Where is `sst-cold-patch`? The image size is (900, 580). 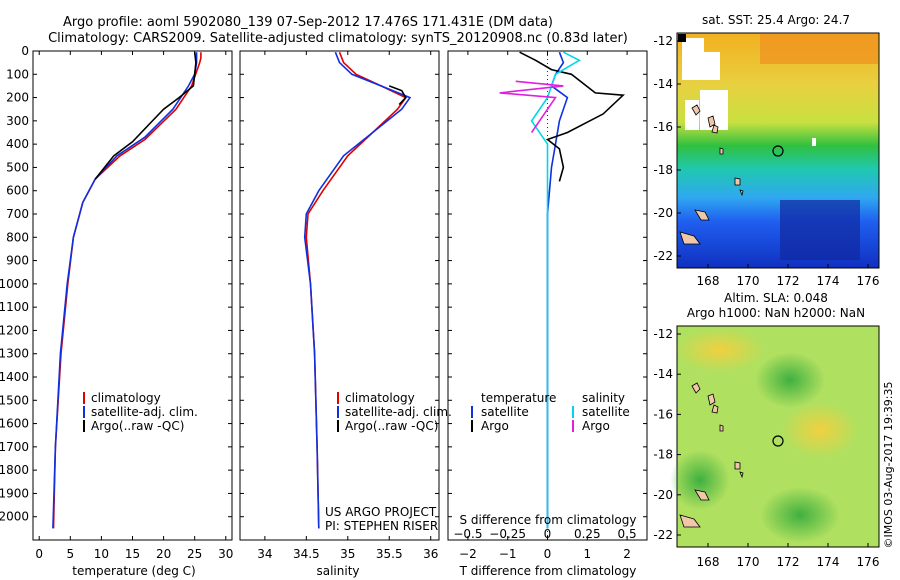
sst-cold-patch is located at coordinates (820, 230).